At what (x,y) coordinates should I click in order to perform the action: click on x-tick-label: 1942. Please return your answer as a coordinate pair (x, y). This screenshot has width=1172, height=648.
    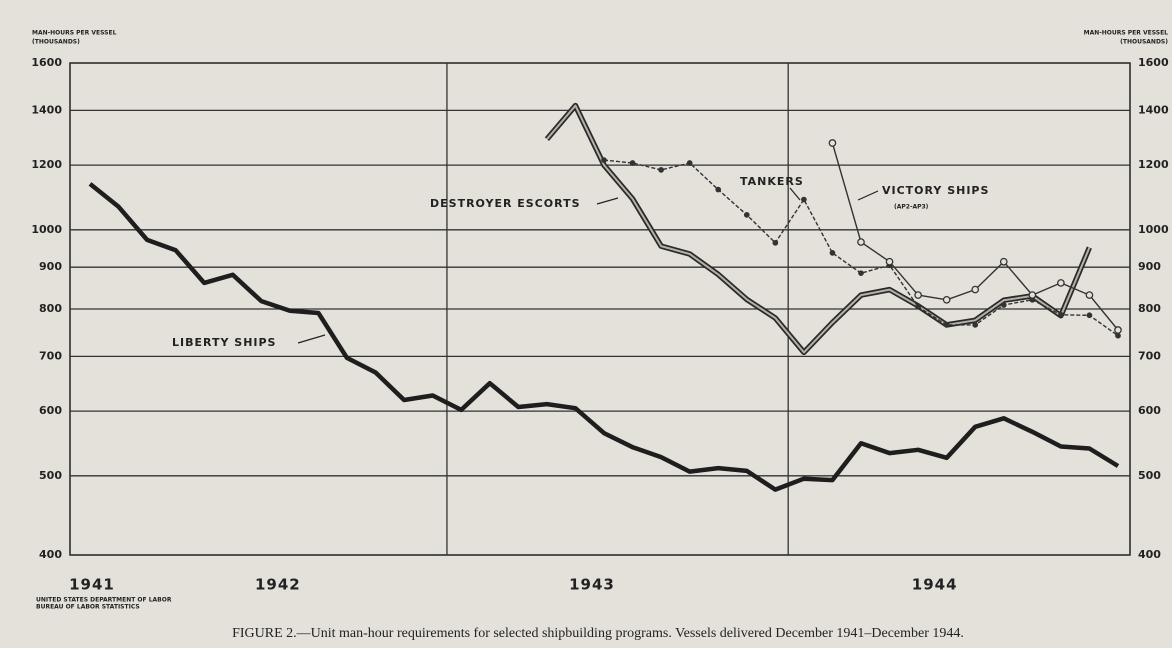
    Looking at the image, I should click on (278, 585).